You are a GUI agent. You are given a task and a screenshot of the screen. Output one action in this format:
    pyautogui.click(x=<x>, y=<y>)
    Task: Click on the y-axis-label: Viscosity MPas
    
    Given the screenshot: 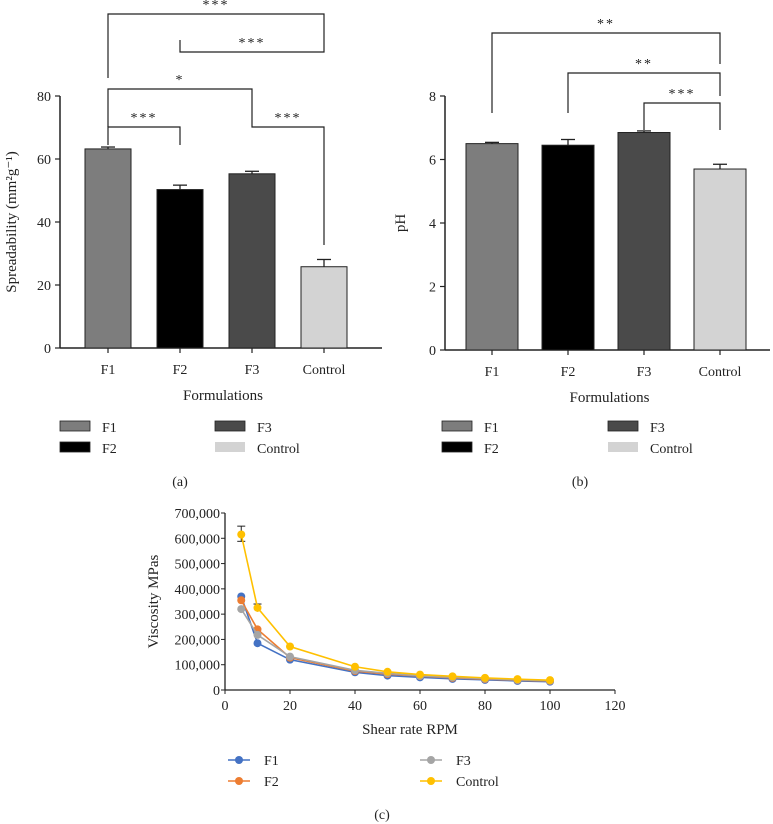 What is the action you would take?
    pyautogui.click(x=154, y=601)
    